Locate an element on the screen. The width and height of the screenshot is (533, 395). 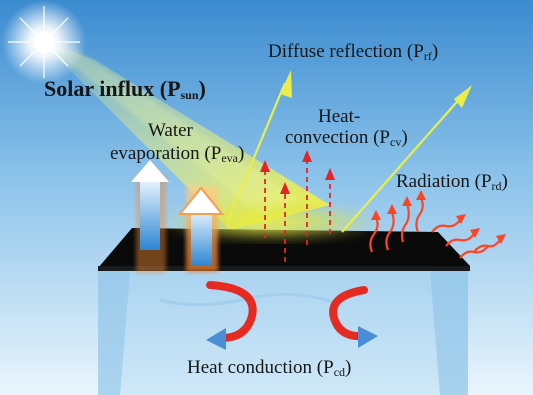
evaporation-label-line1: Water is located at coordinates (170, 130).